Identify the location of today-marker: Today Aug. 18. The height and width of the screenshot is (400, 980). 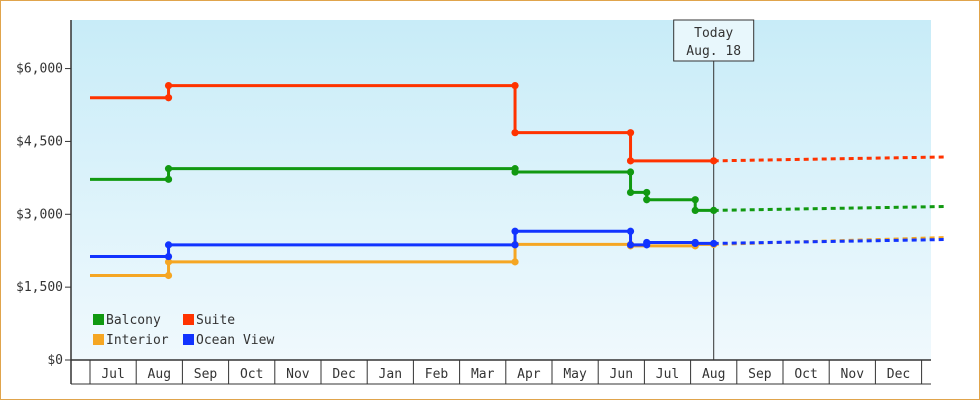
(714, 189).